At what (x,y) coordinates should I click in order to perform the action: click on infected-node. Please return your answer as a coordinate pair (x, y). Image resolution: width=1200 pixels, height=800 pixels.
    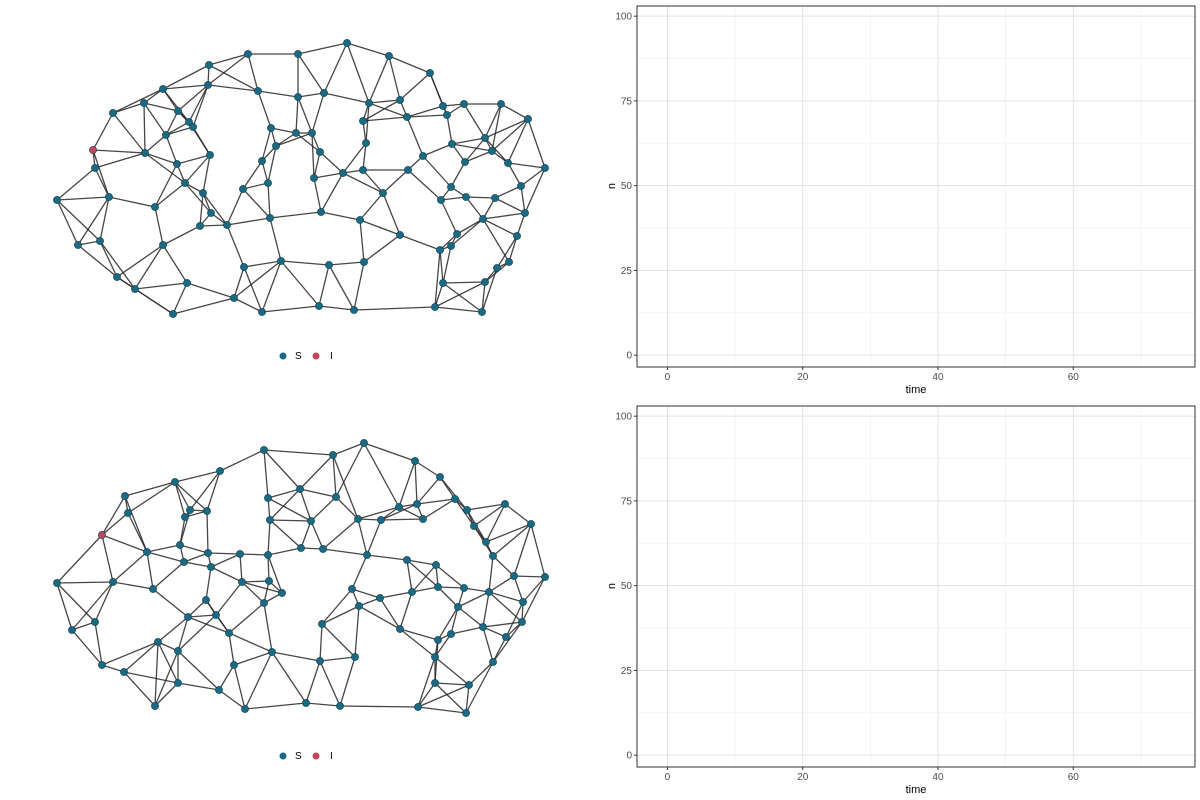
    Looking at the image, I should click on (102, 535).